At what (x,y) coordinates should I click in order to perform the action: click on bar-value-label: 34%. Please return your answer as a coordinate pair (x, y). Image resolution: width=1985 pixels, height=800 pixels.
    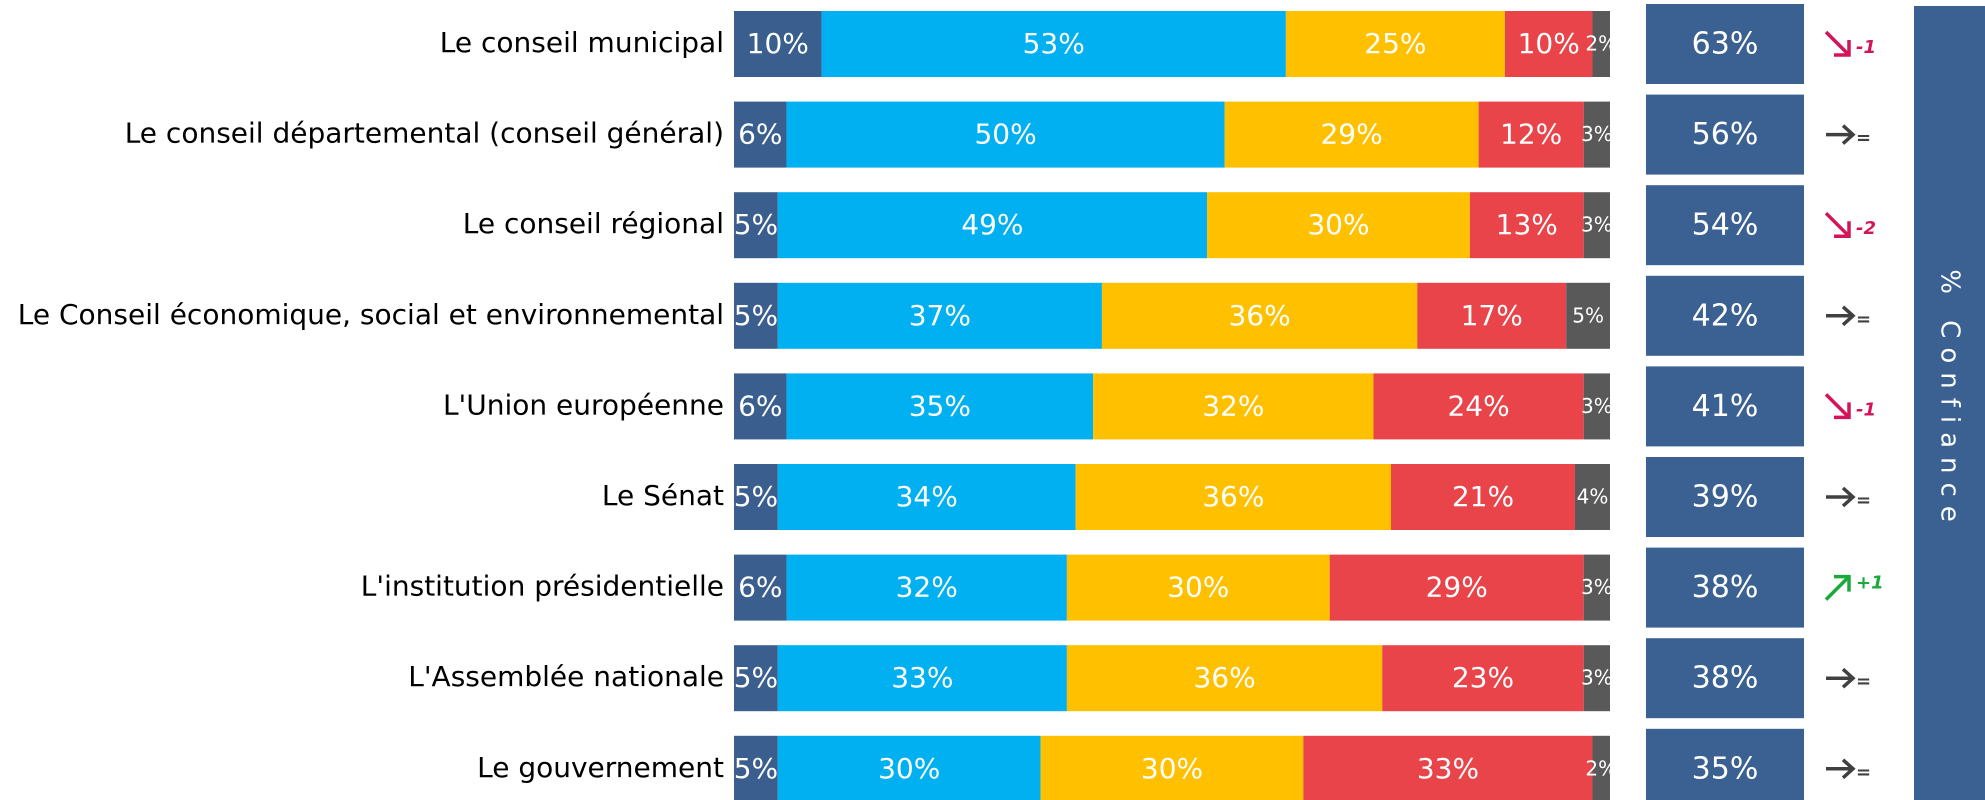
    Looking at the image, I should click on (927, 496).